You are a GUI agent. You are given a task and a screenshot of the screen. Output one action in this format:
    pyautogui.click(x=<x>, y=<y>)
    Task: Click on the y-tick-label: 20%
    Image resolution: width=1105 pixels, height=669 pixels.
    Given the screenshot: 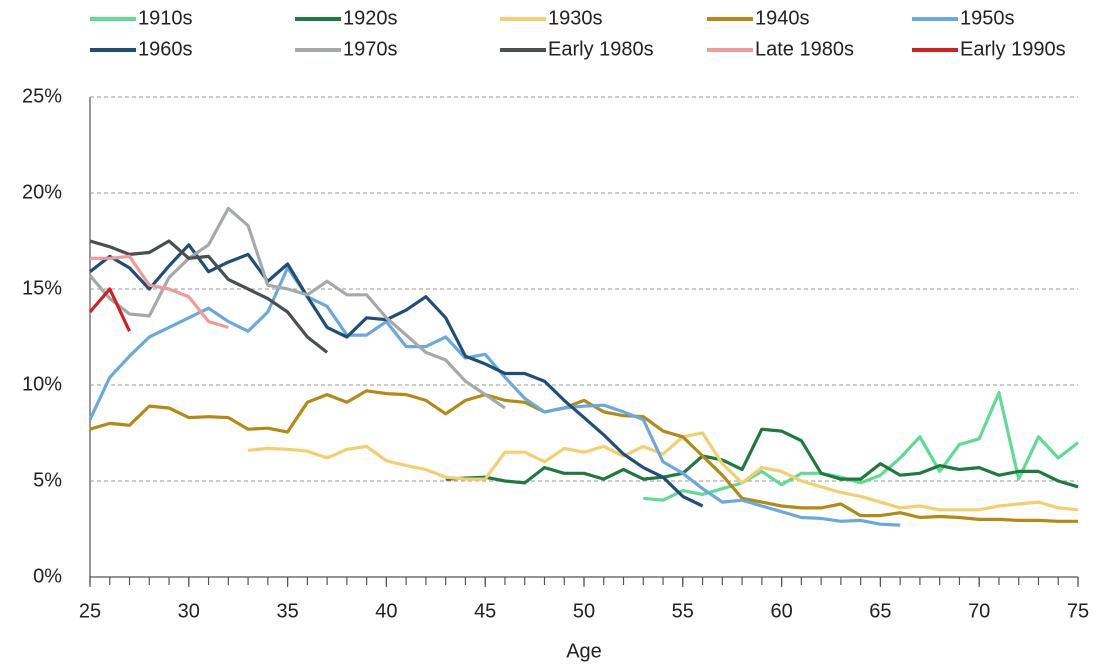 What is the action you would take?
    pyautogui.click(x=42, y=192)
    